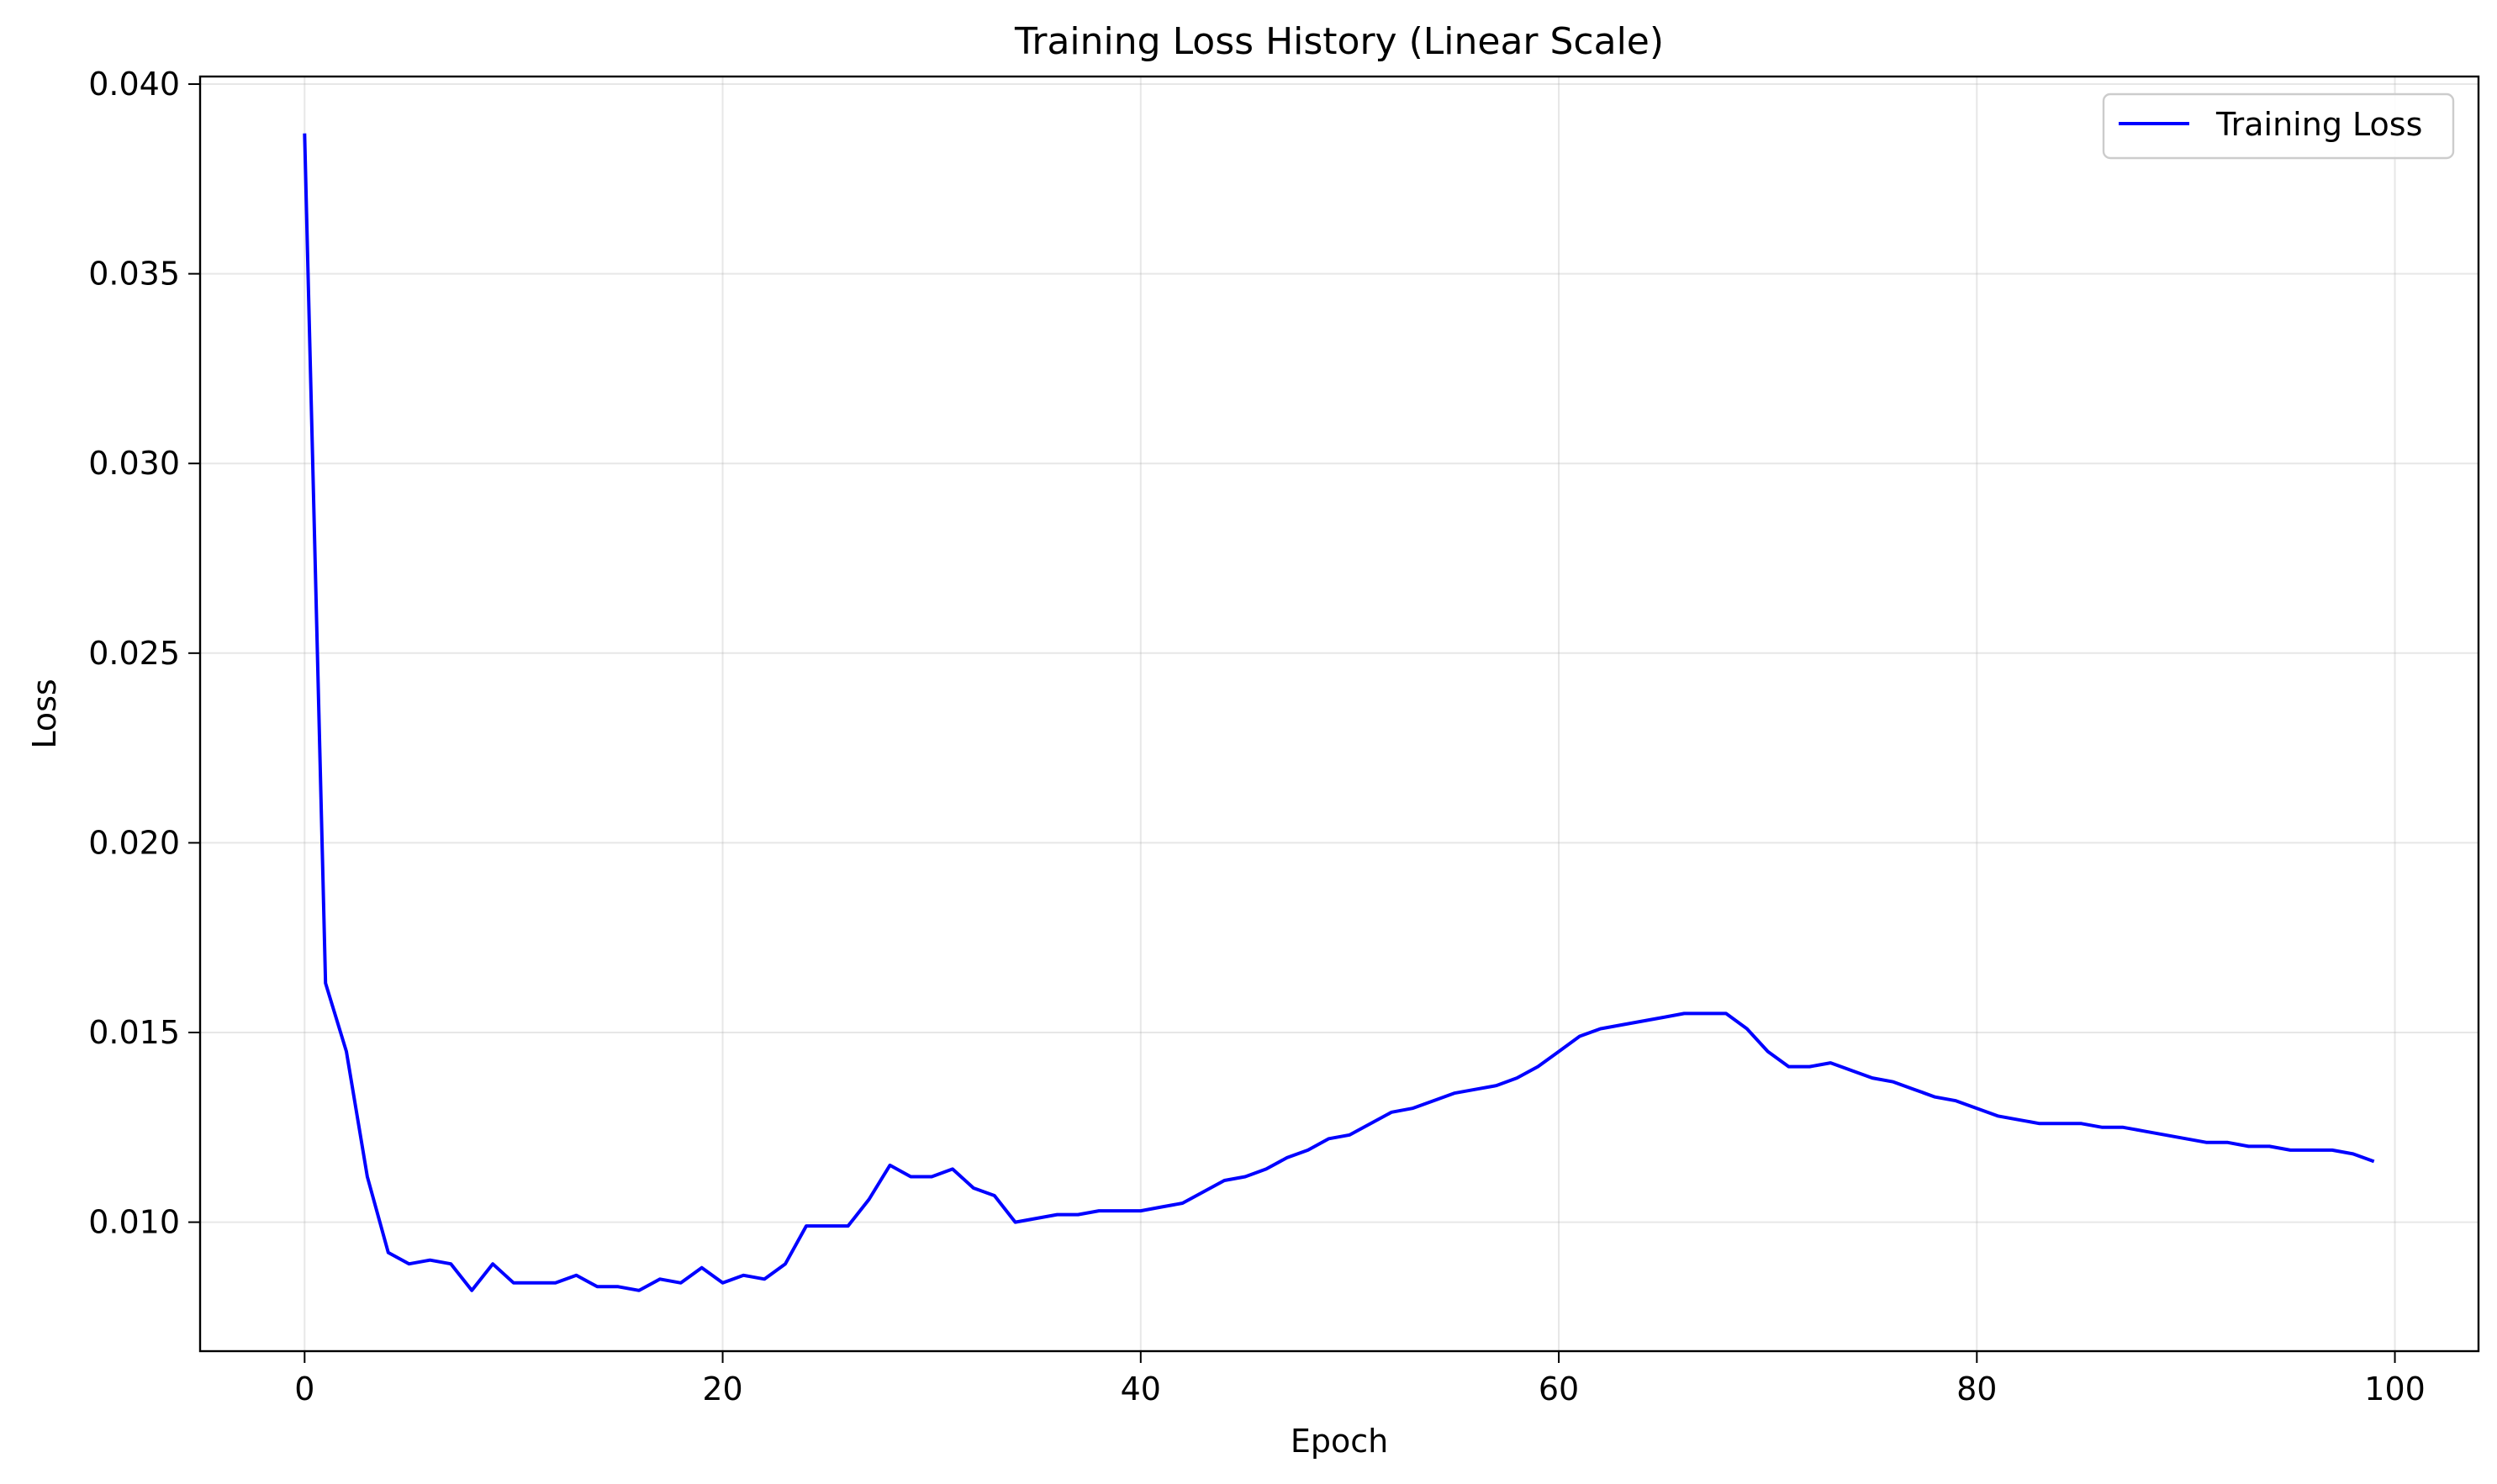 The image size is (2497, 1484). I want to click on x-tick-label: 100, so click(2395, 1388).